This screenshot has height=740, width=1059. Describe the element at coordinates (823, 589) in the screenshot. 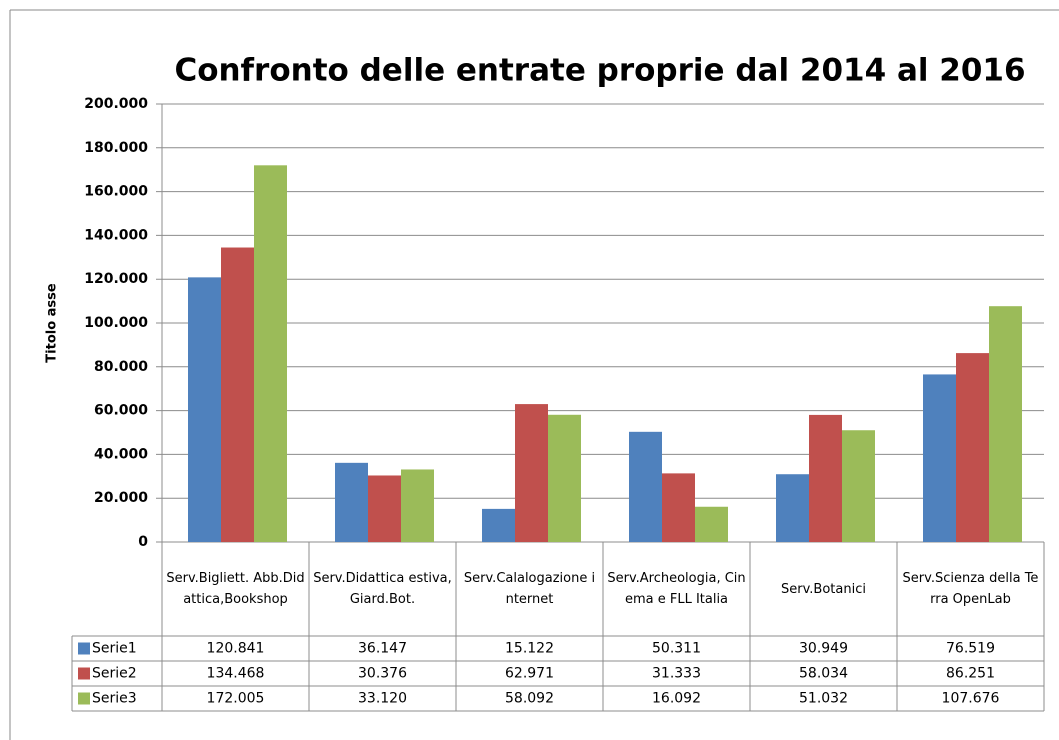

I see `x-tick-label: Serv.Botanici` at that location.